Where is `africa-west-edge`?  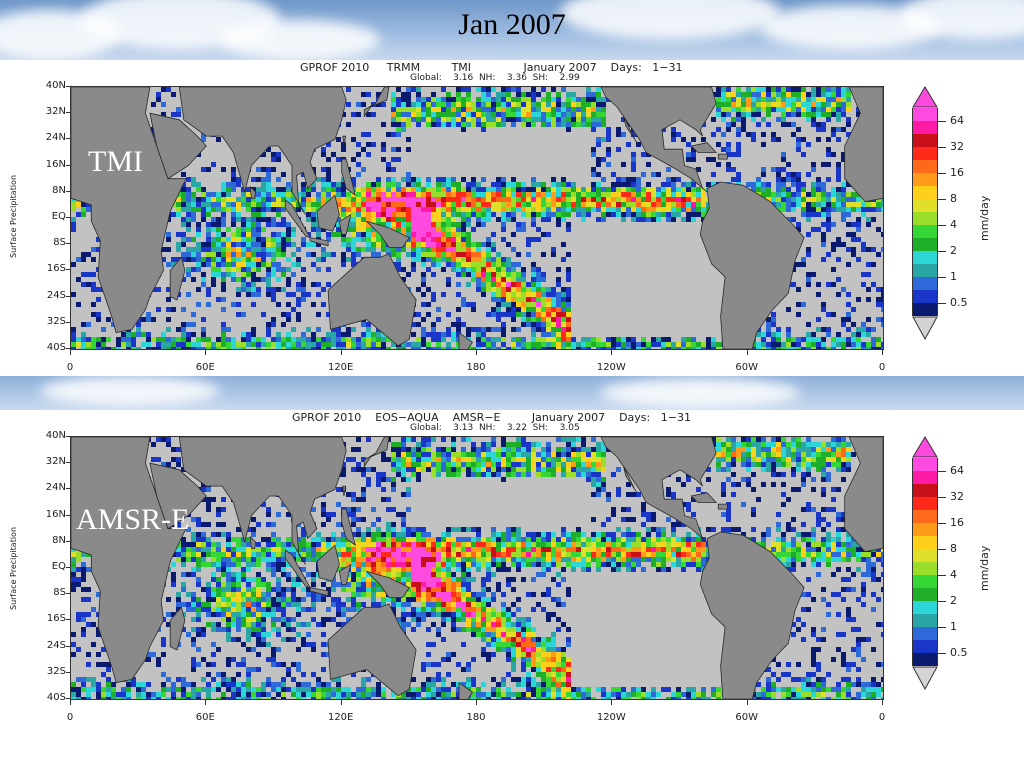 africa-west-edge is located at coordinates (863, 495).